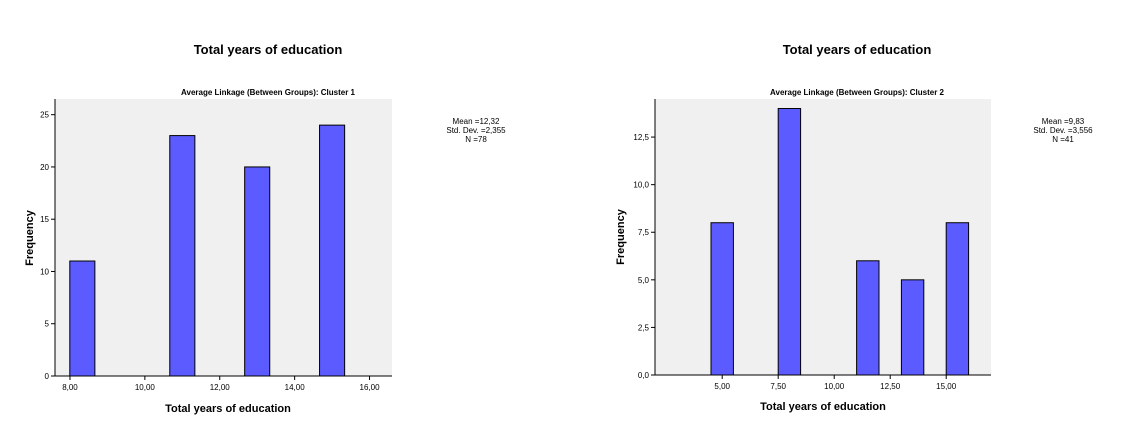 The width and height of the screenshot is (1125, 428). Describe the element at coordinates (946, 386) in the screenshot. I see `x-tick-label: 15,00` at that location.